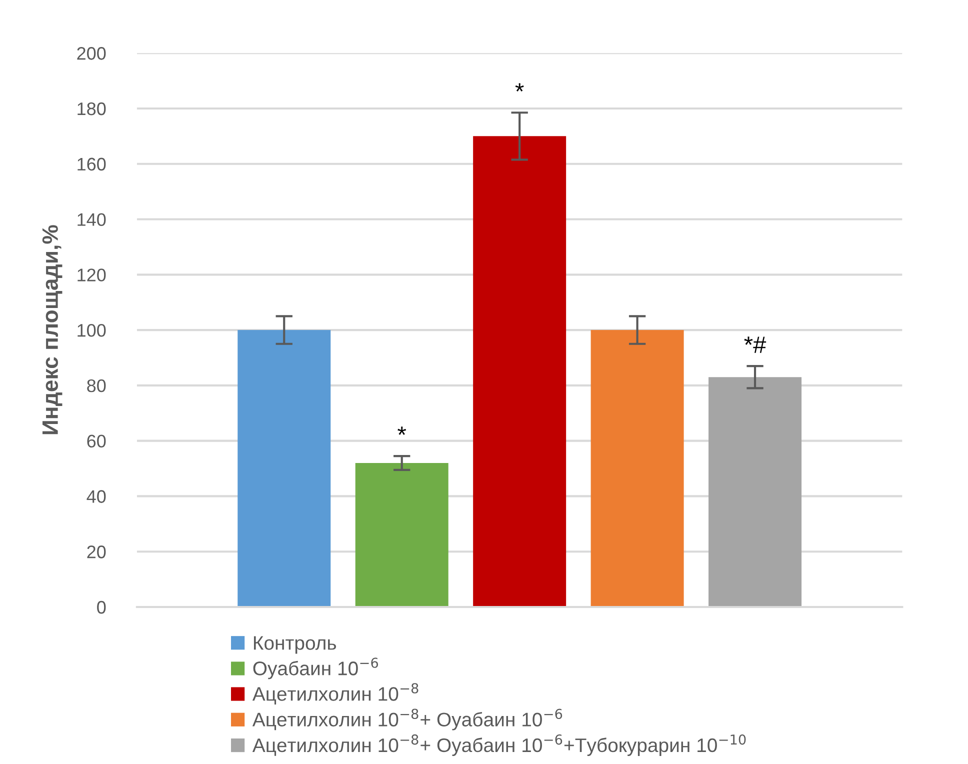 The image size is (968, 764). I want to click on legend-label: Контроль, so click(295, 645).